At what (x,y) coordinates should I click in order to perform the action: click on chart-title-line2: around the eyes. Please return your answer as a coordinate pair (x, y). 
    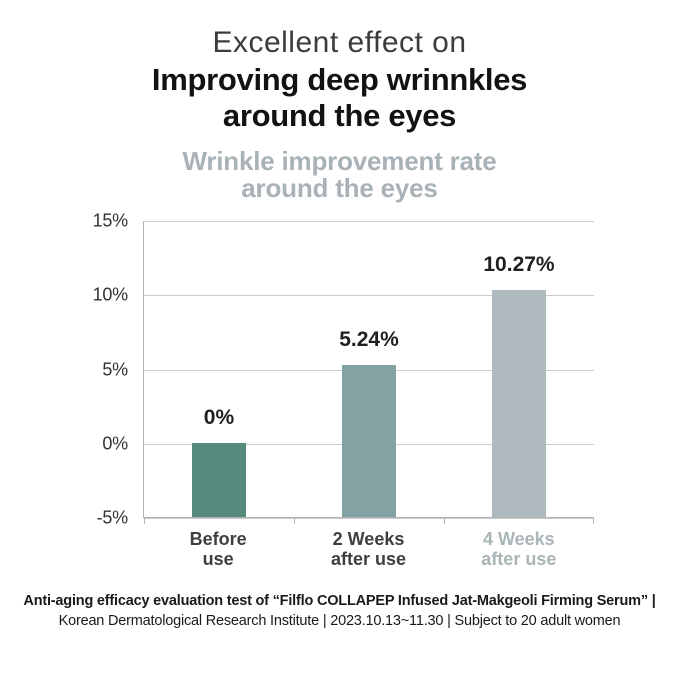
    Looking at the image, I should click on (339, 188).